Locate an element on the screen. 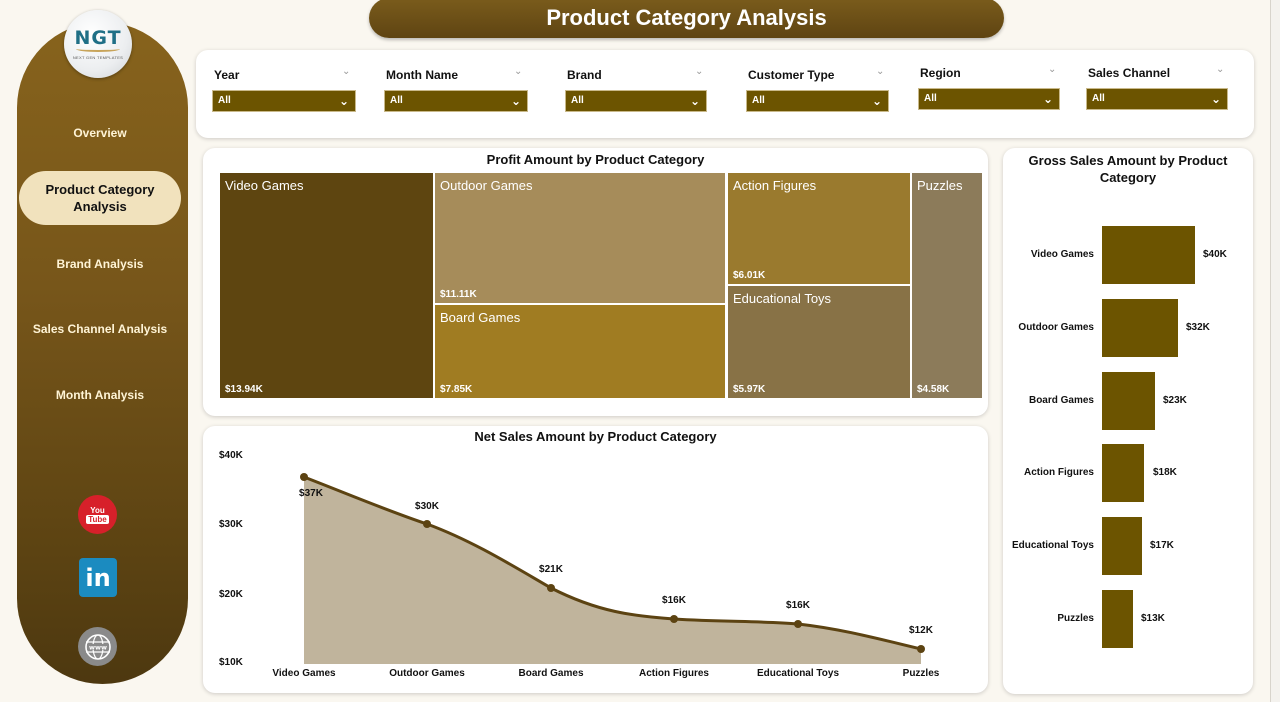 Image resolution: width=1280 pixels, height=702 pixels. bar-row-video-games: Video Games $40K is located at coordinates (1128, 255).